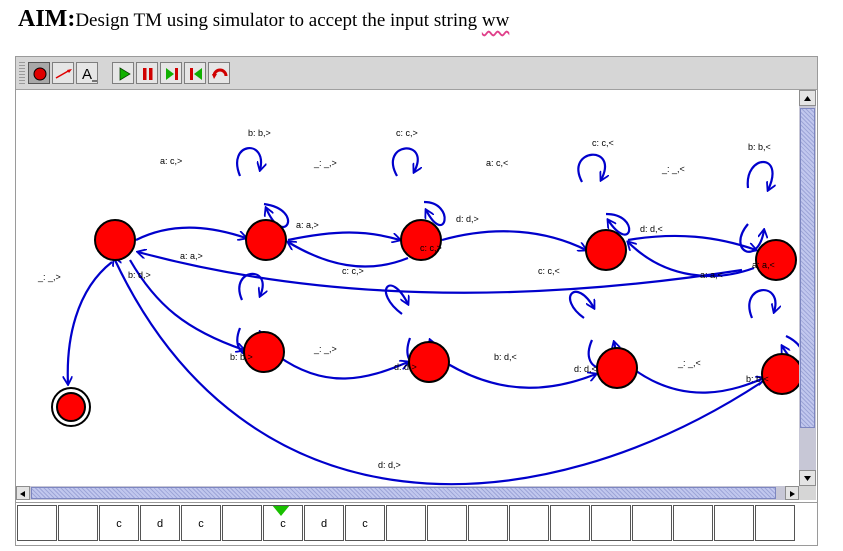 The height and width of the screenshot is (551, 843). I want to click on label-edge-q0-accept: _: _,>, so click(49, 277).